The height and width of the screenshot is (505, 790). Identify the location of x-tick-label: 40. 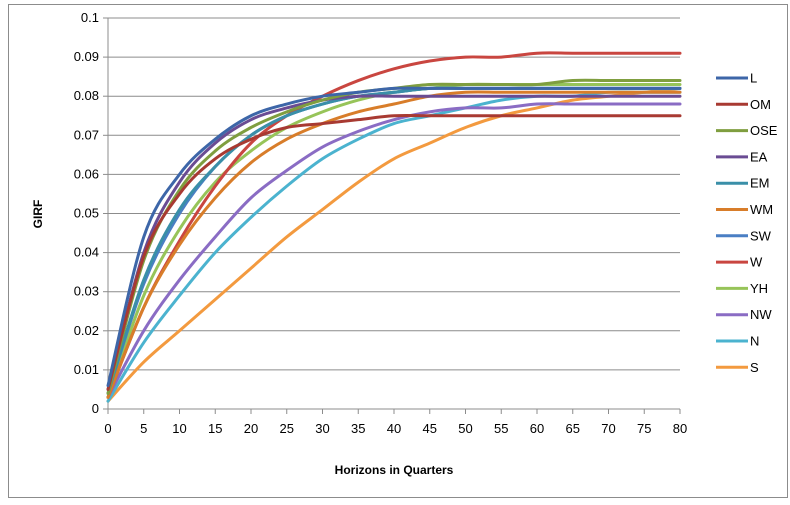
(394, 428).